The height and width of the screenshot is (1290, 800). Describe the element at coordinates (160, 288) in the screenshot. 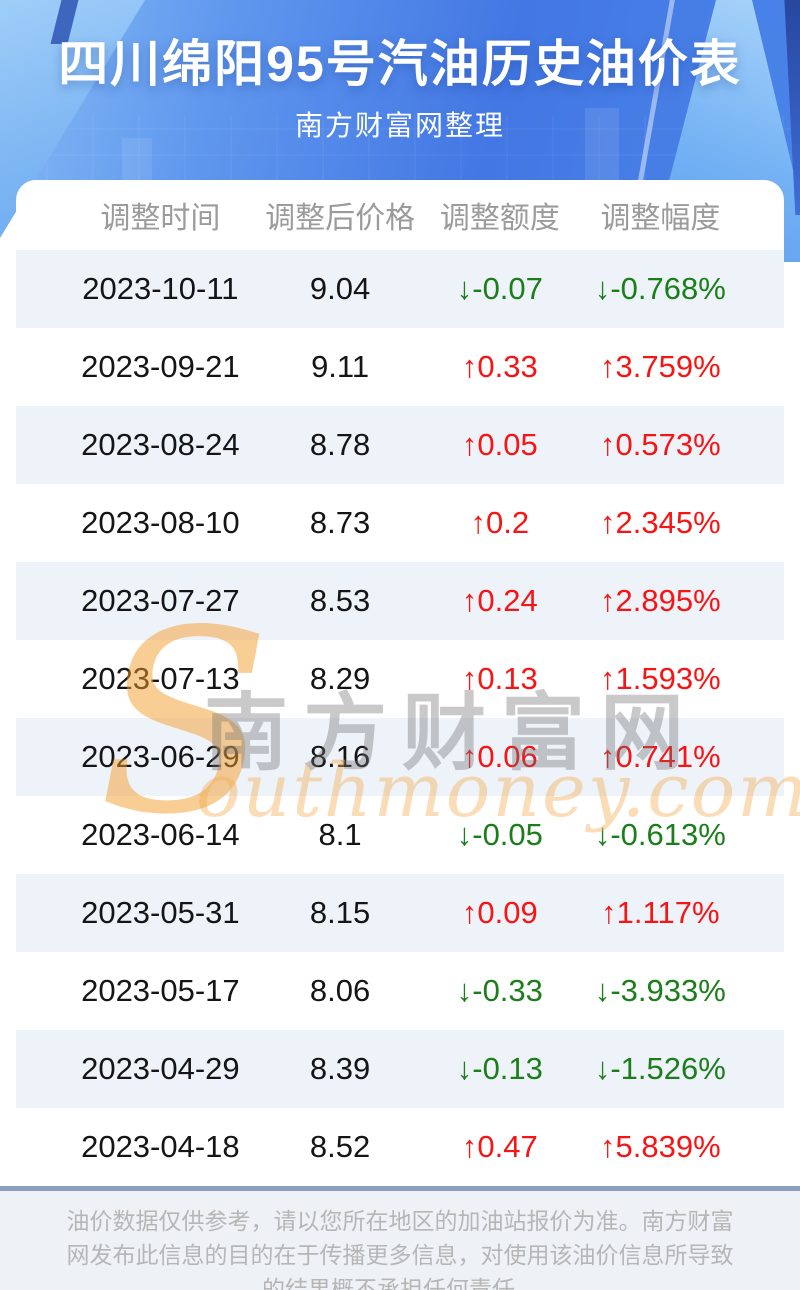

I see `cell-date: 2023-10-11` at that location.